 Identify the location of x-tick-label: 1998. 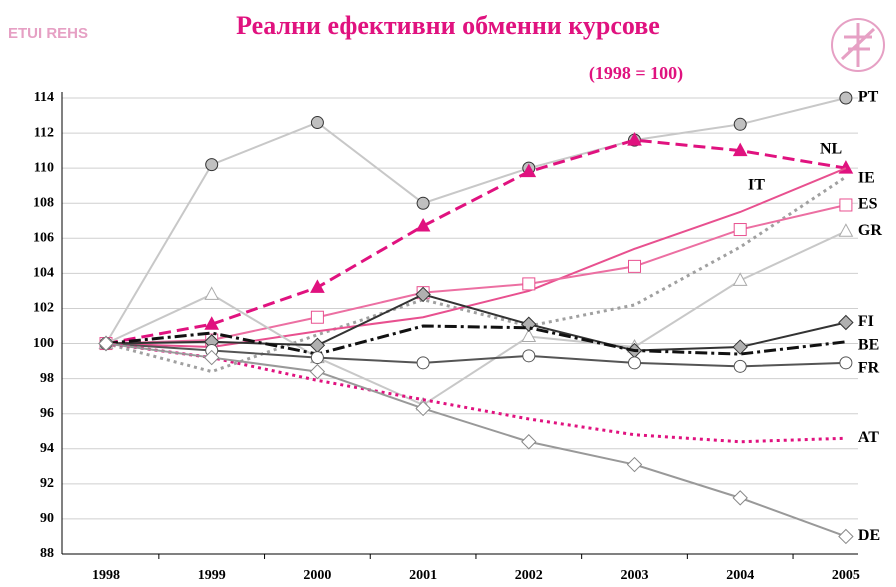
(106, 575).